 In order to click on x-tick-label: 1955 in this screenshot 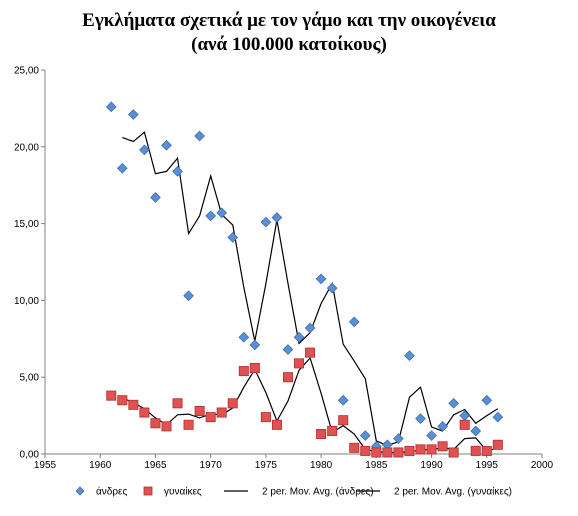, I will do `click(45, 465)`.